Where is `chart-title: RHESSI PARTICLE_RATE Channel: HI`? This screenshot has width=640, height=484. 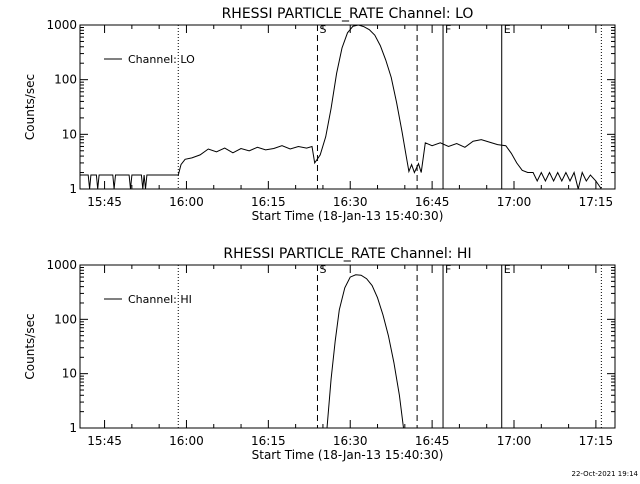 chart-title: RHESSI PARTICLE_RATE Channel: HI is located at coordinates (347, 254).